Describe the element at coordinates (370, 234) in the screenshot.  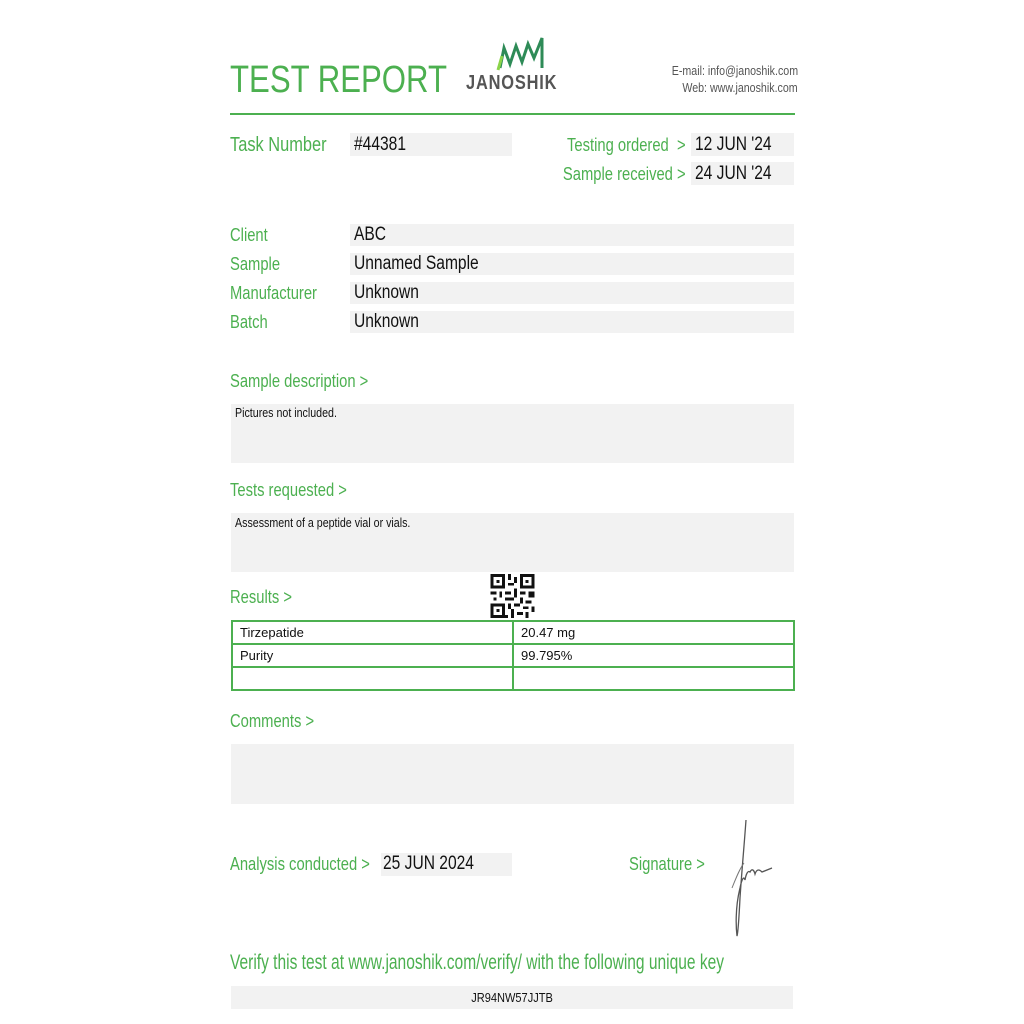
I see `client-value: ABC` at that location.